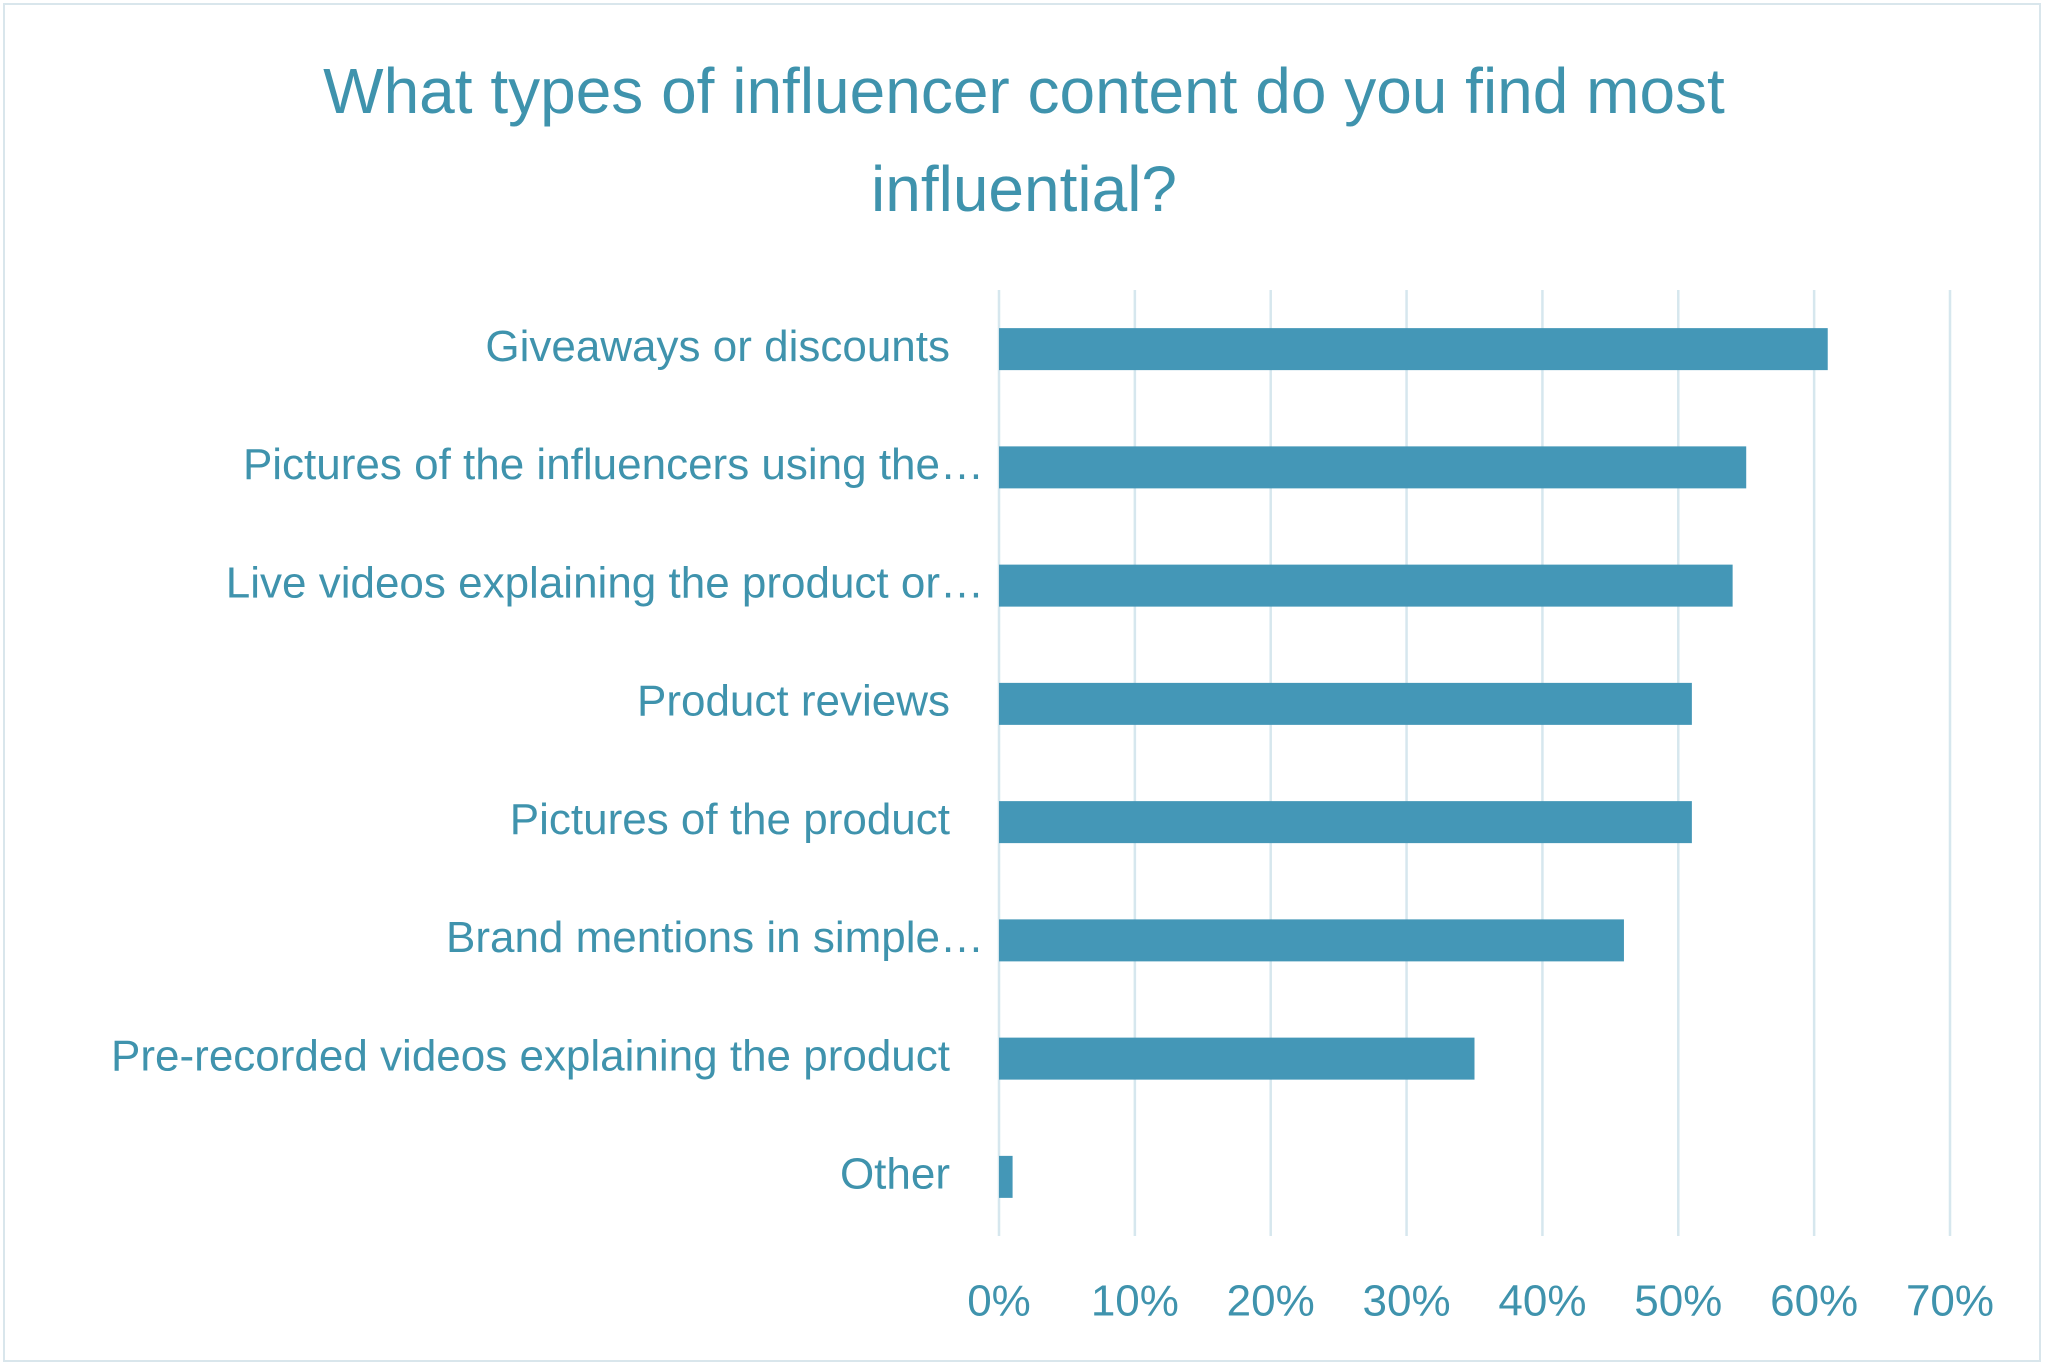  What do you see at coordinates (1678, 1301) in the screenshot?
I see `x-tick-label: 50%` at bounding box center [1678, 1301].